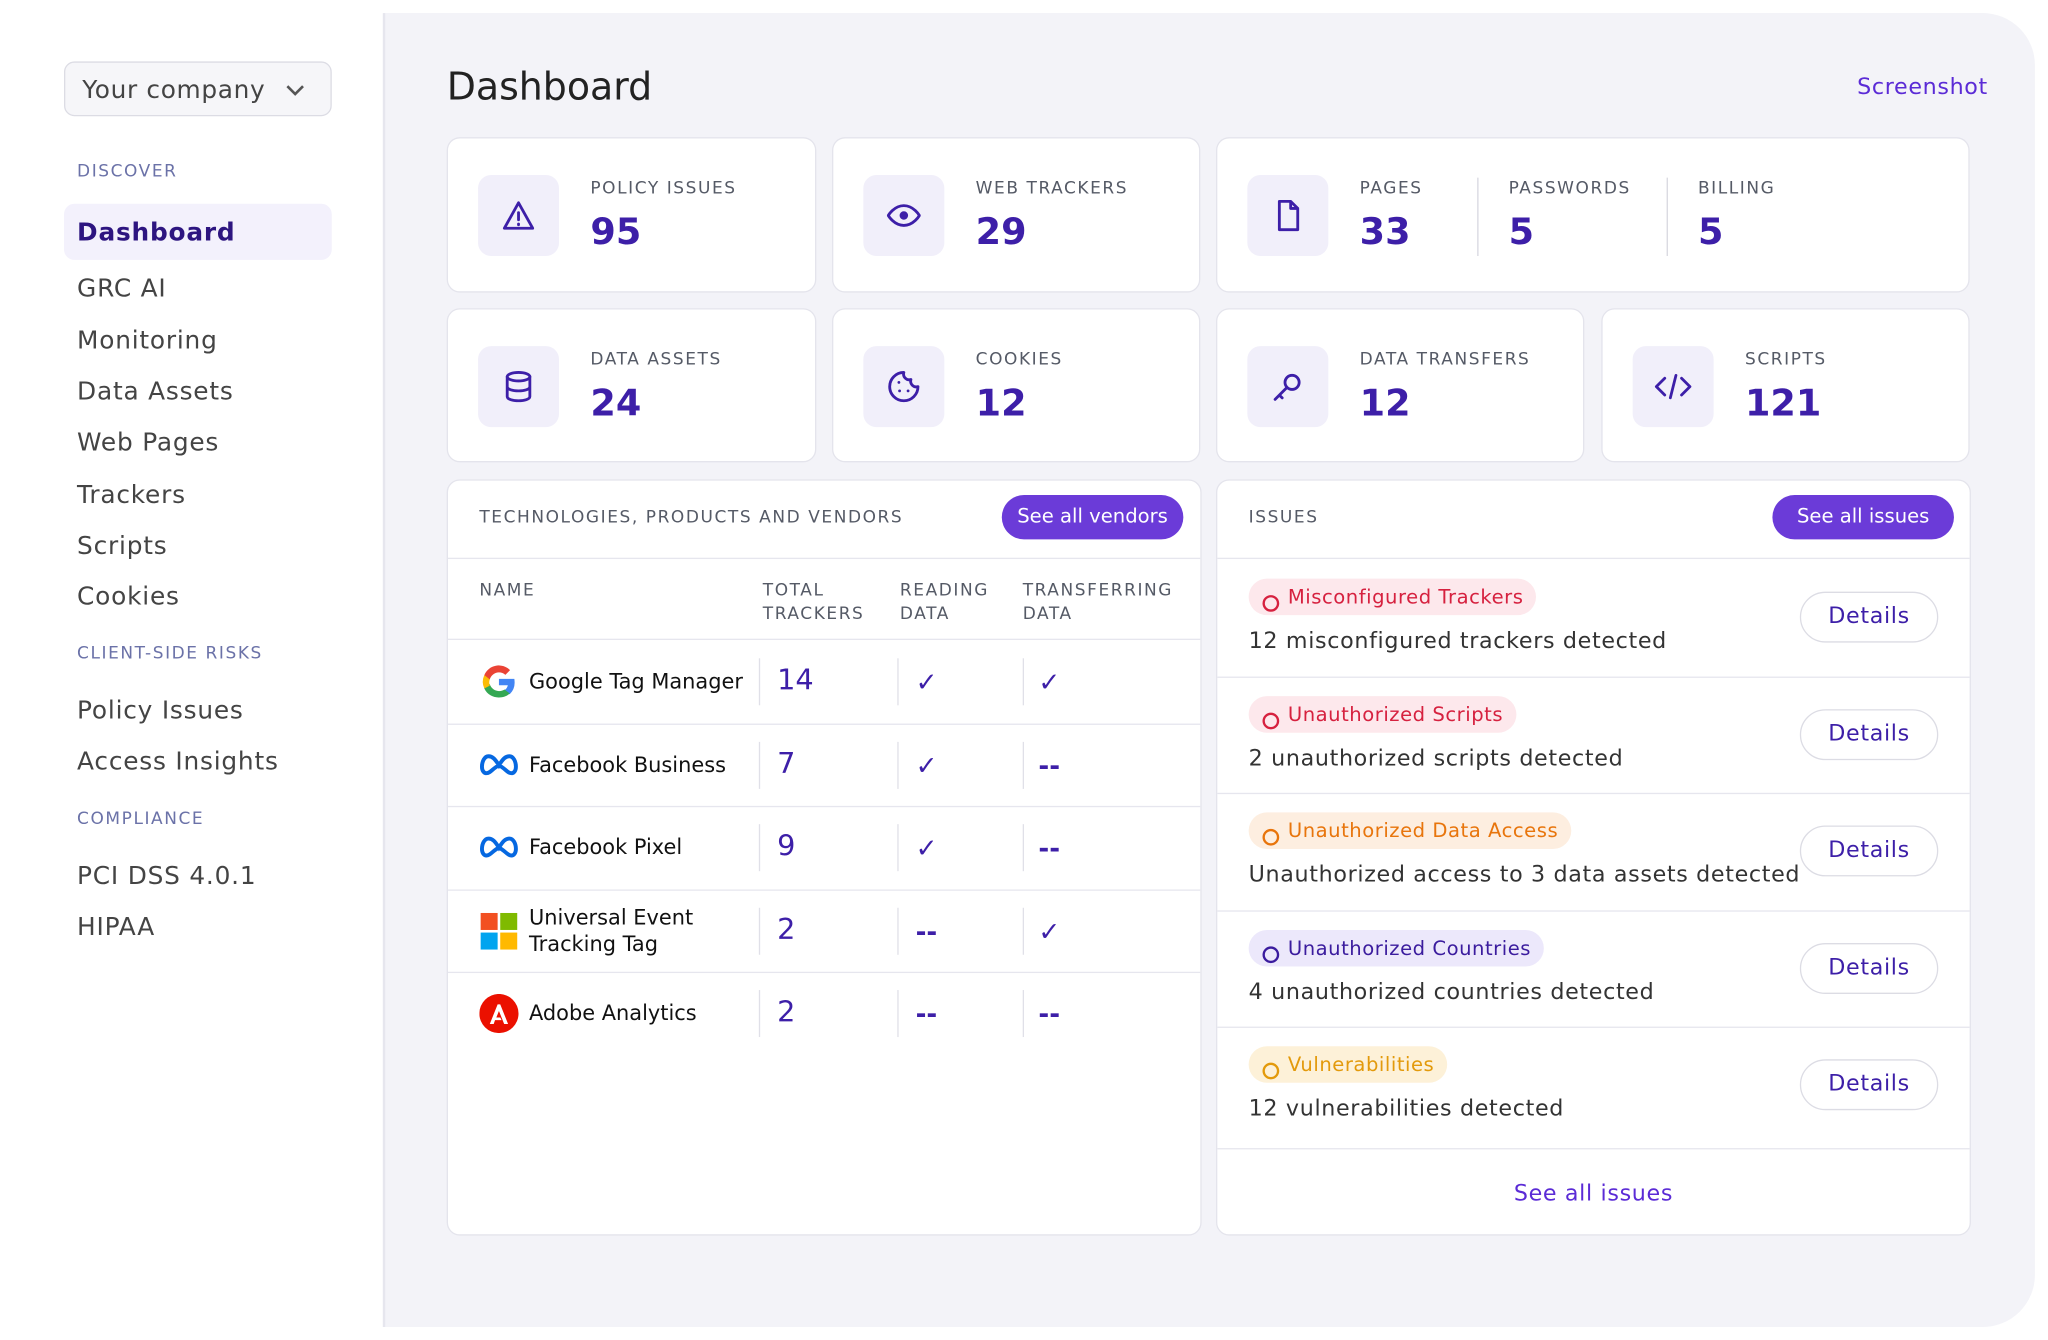 The height and width of the screenshot is (1340, 2048). I want to click on company-select: Your company, so click(197, 89).